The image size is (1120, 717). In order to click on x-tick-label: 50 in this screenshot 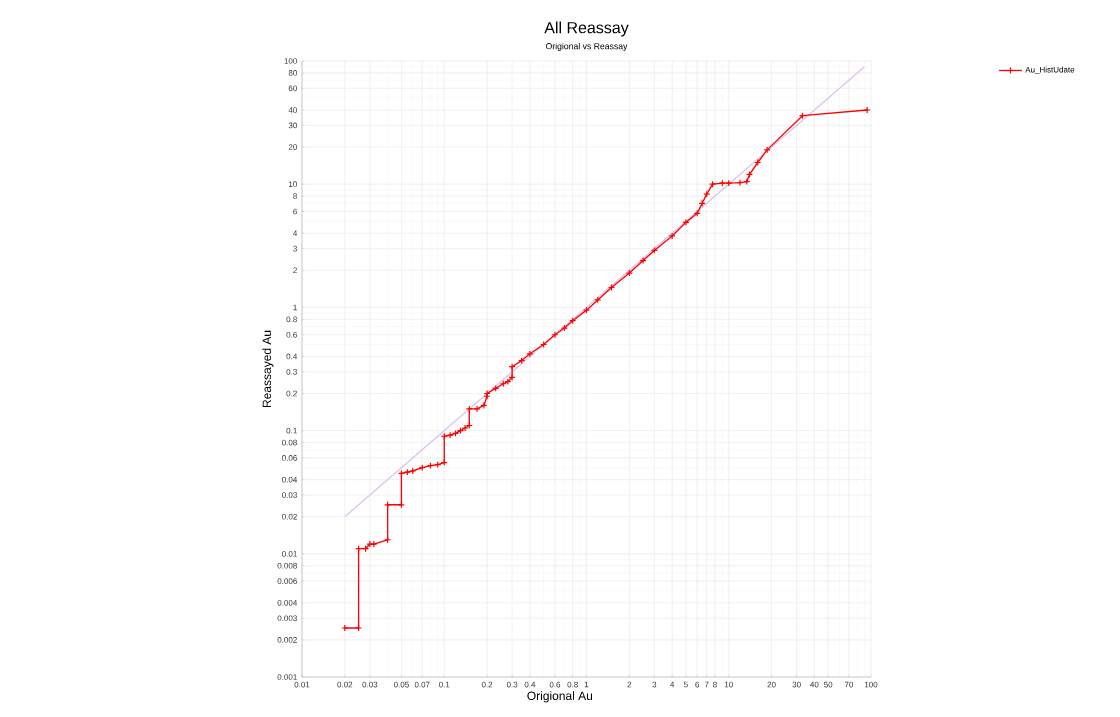, I will do `click(828, 684)`.